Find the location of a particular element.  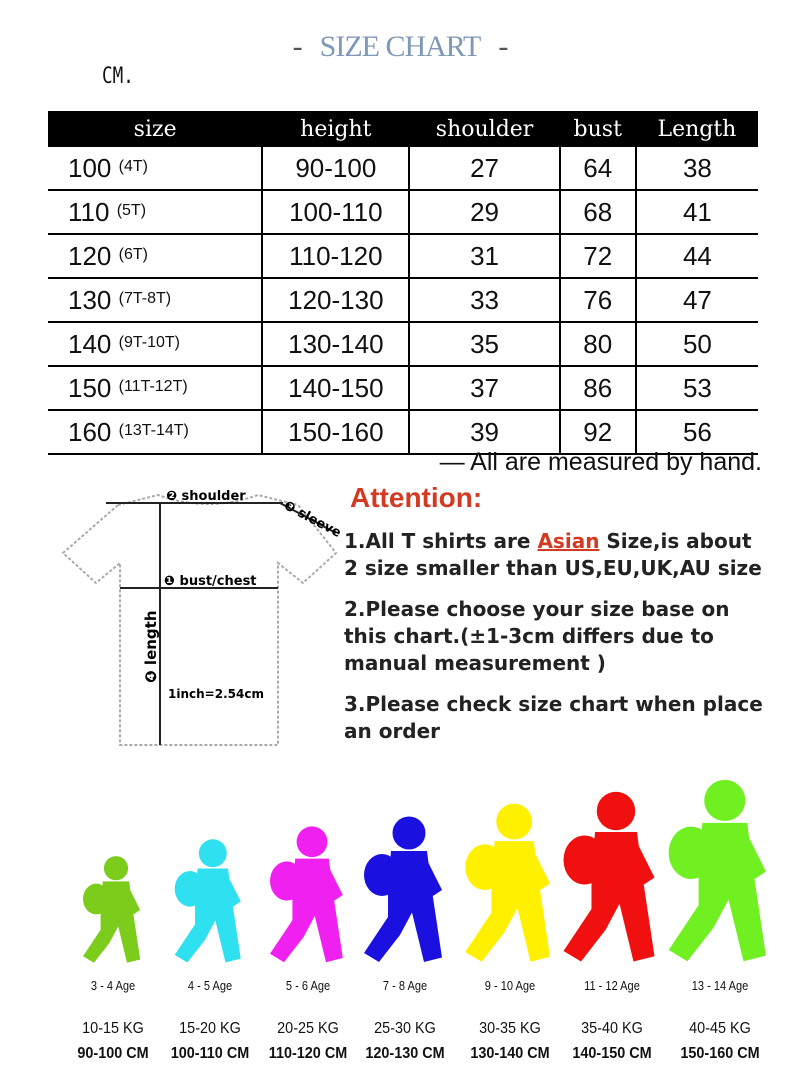

cell-height: 130-140 is located at coordinates (336, 344).